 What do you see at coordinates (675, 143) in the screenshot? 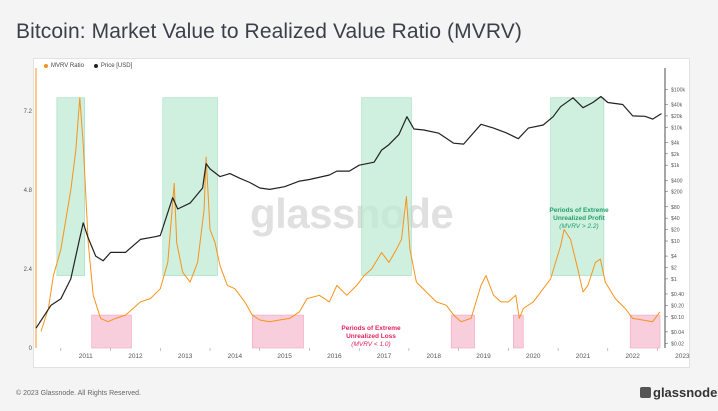
I see `right-tick-label: $4k` at bounding box center [675, 143].